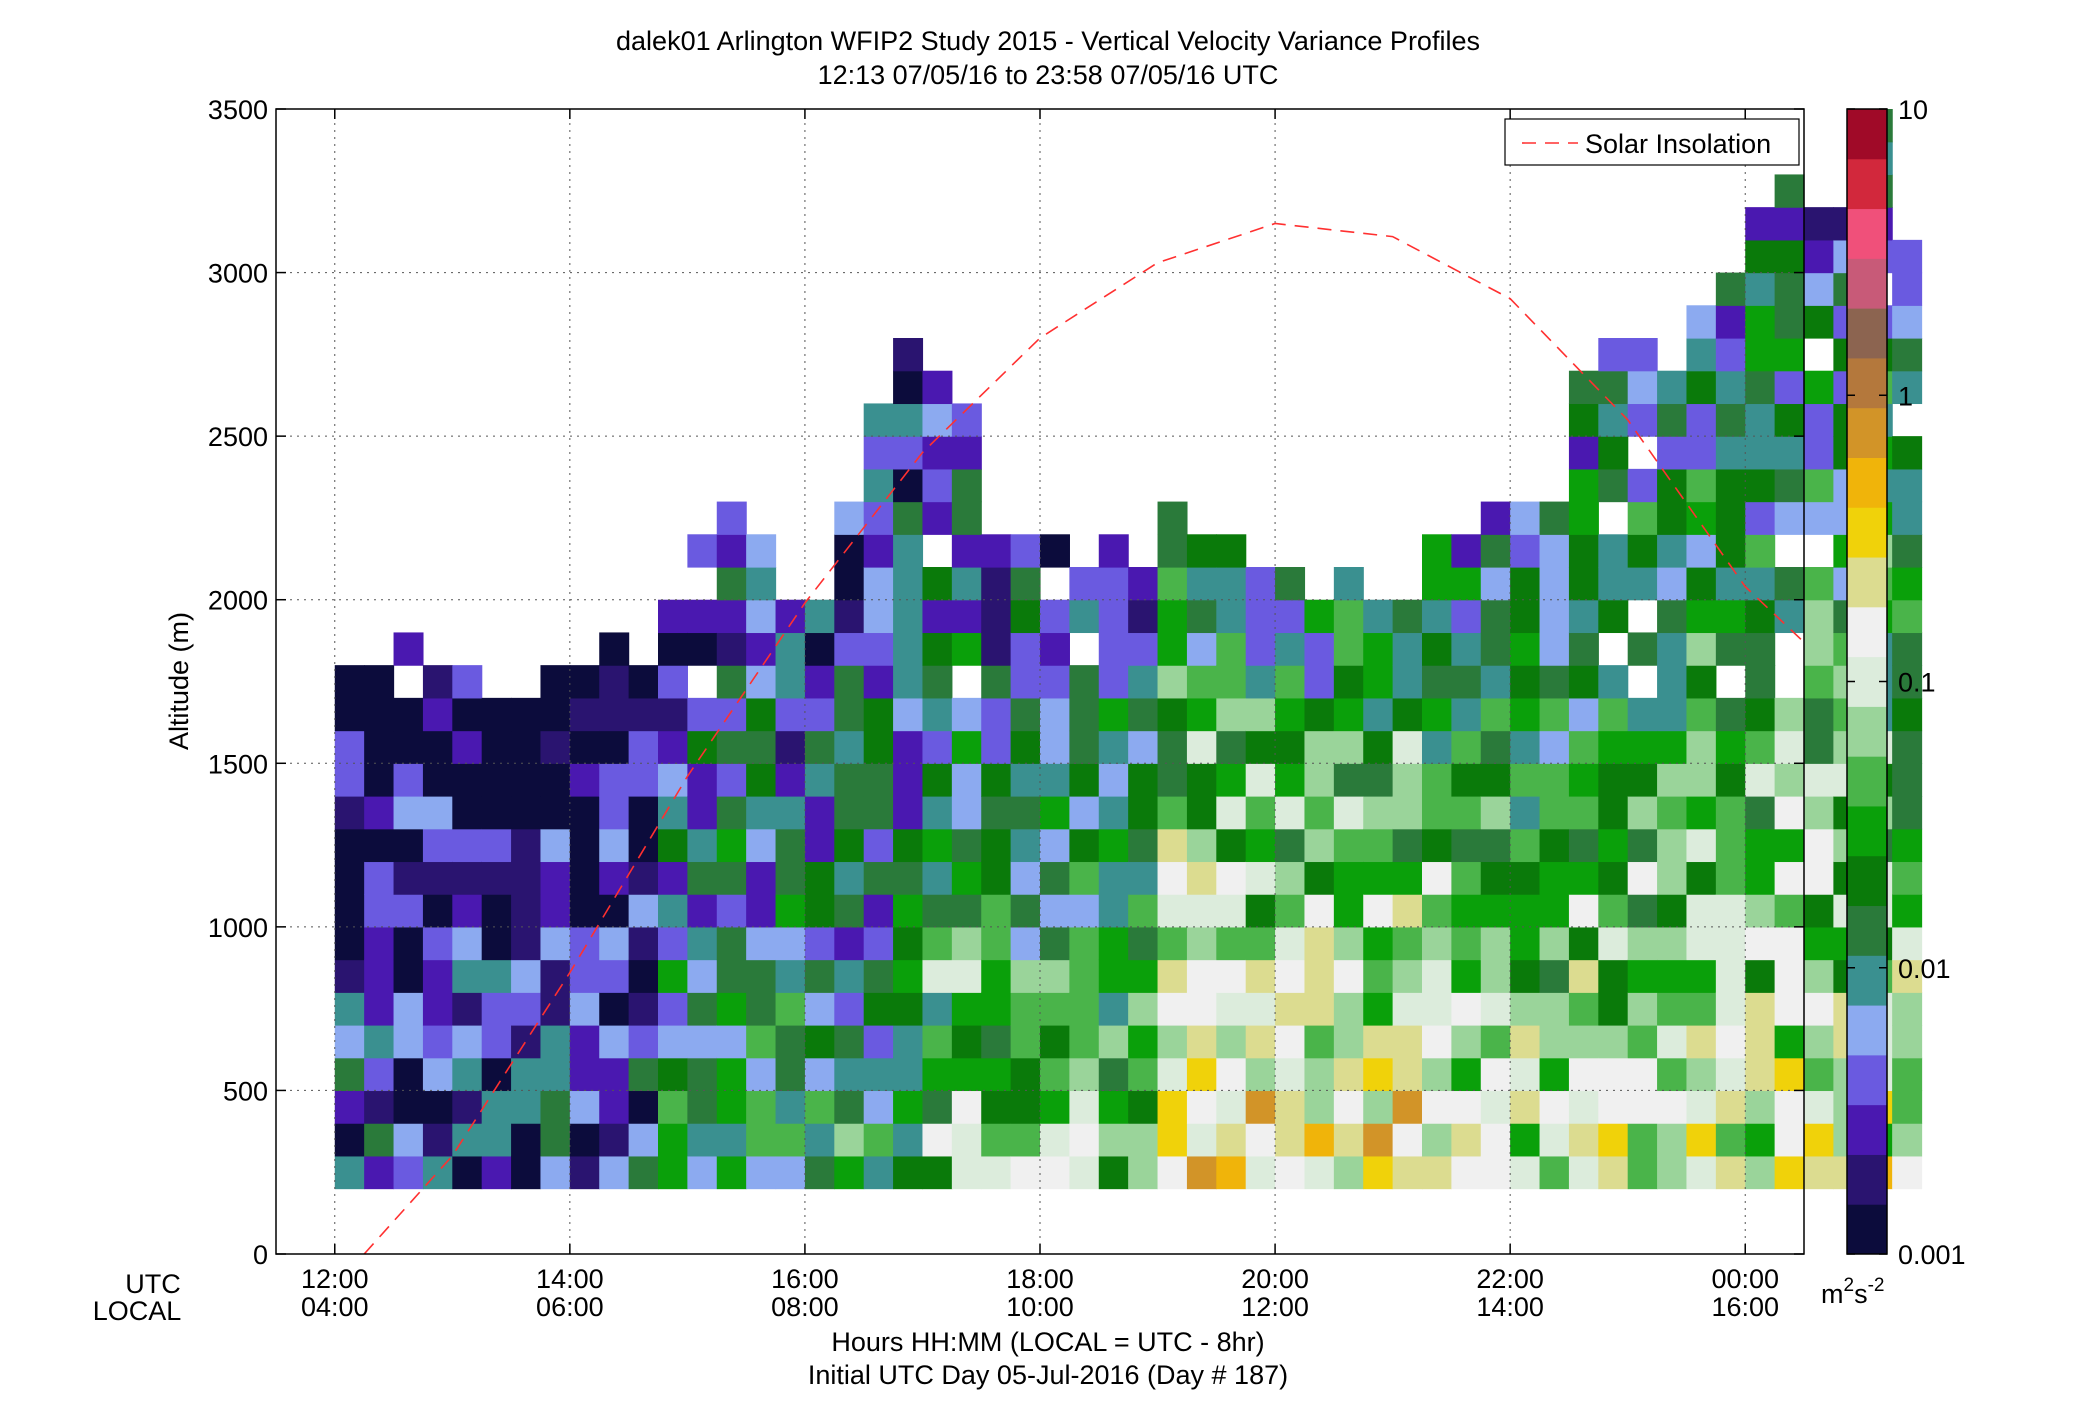 The height and width of the screenshot is (1425, 2098). What do you see at coordinates (1745, 1307) in the screenshot?
I see `x-tick-label-local: 16:00` at bounding box center [1745, 1307].